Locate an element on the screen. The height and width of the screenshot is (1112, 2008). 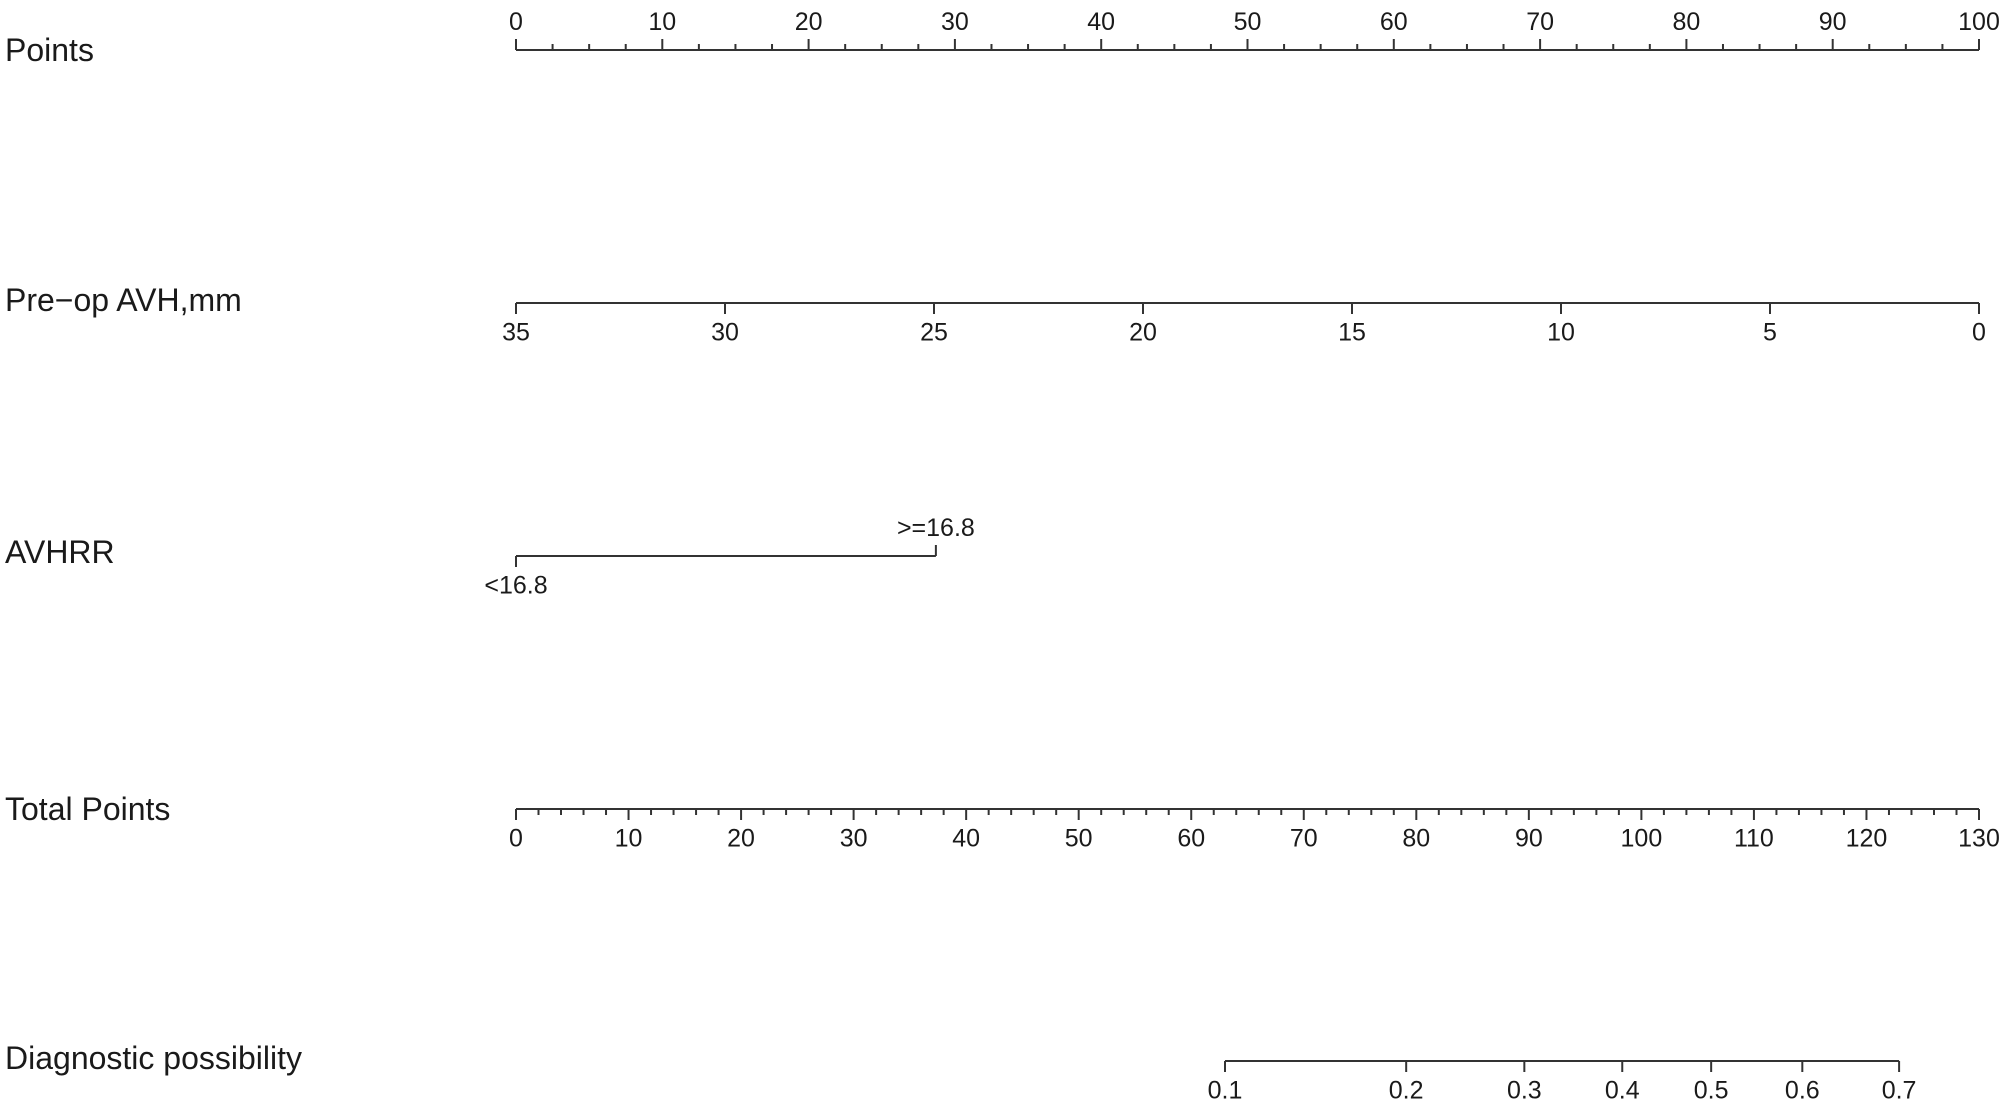
diagnostic-possibility-tick-label: 0.7 is located at coordinates (1899, 1091).